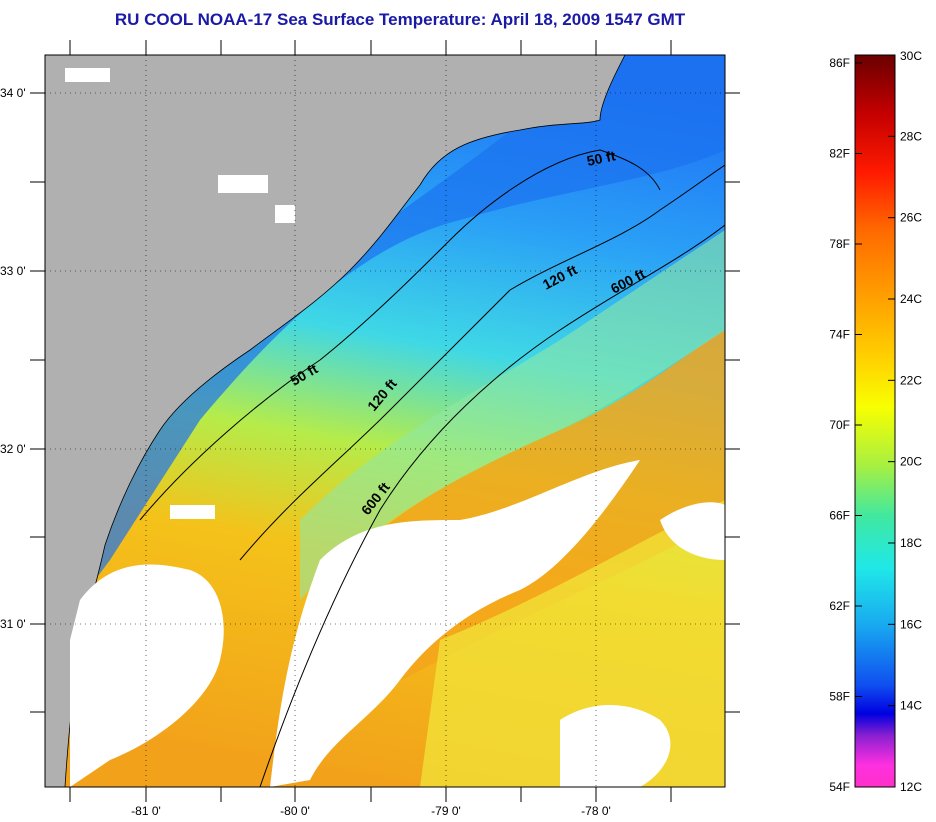  Describe the element at coordinates (13, 271) in the screenshot. I see `lat-label-33: 33 0'` at that location.